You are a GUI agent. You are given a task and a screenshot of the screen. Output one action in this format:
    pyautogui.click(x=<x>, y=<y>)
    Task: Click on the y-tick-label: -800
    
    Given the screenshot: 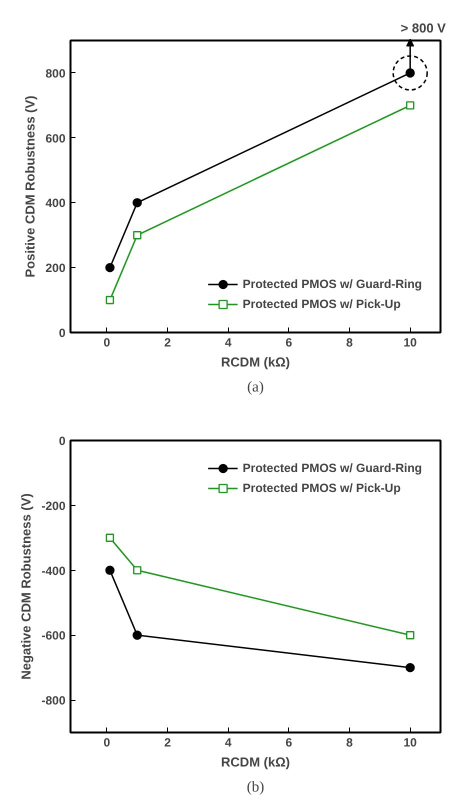 What is the action you would take?
    pyautogui.click(x=53, y=701)
    